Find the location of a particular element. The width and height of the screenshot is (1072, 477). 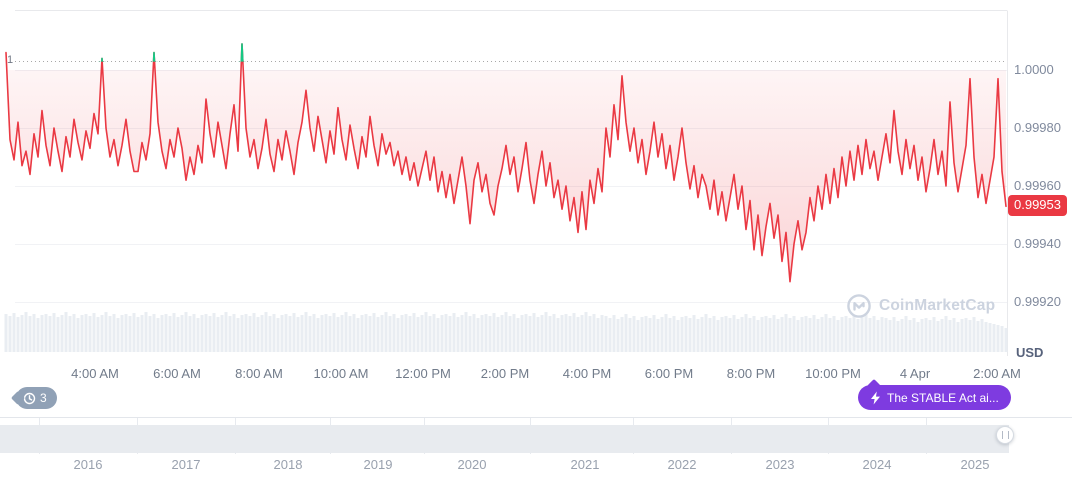

navigator-year-label: 2016 is located at coordinates (88, 464).